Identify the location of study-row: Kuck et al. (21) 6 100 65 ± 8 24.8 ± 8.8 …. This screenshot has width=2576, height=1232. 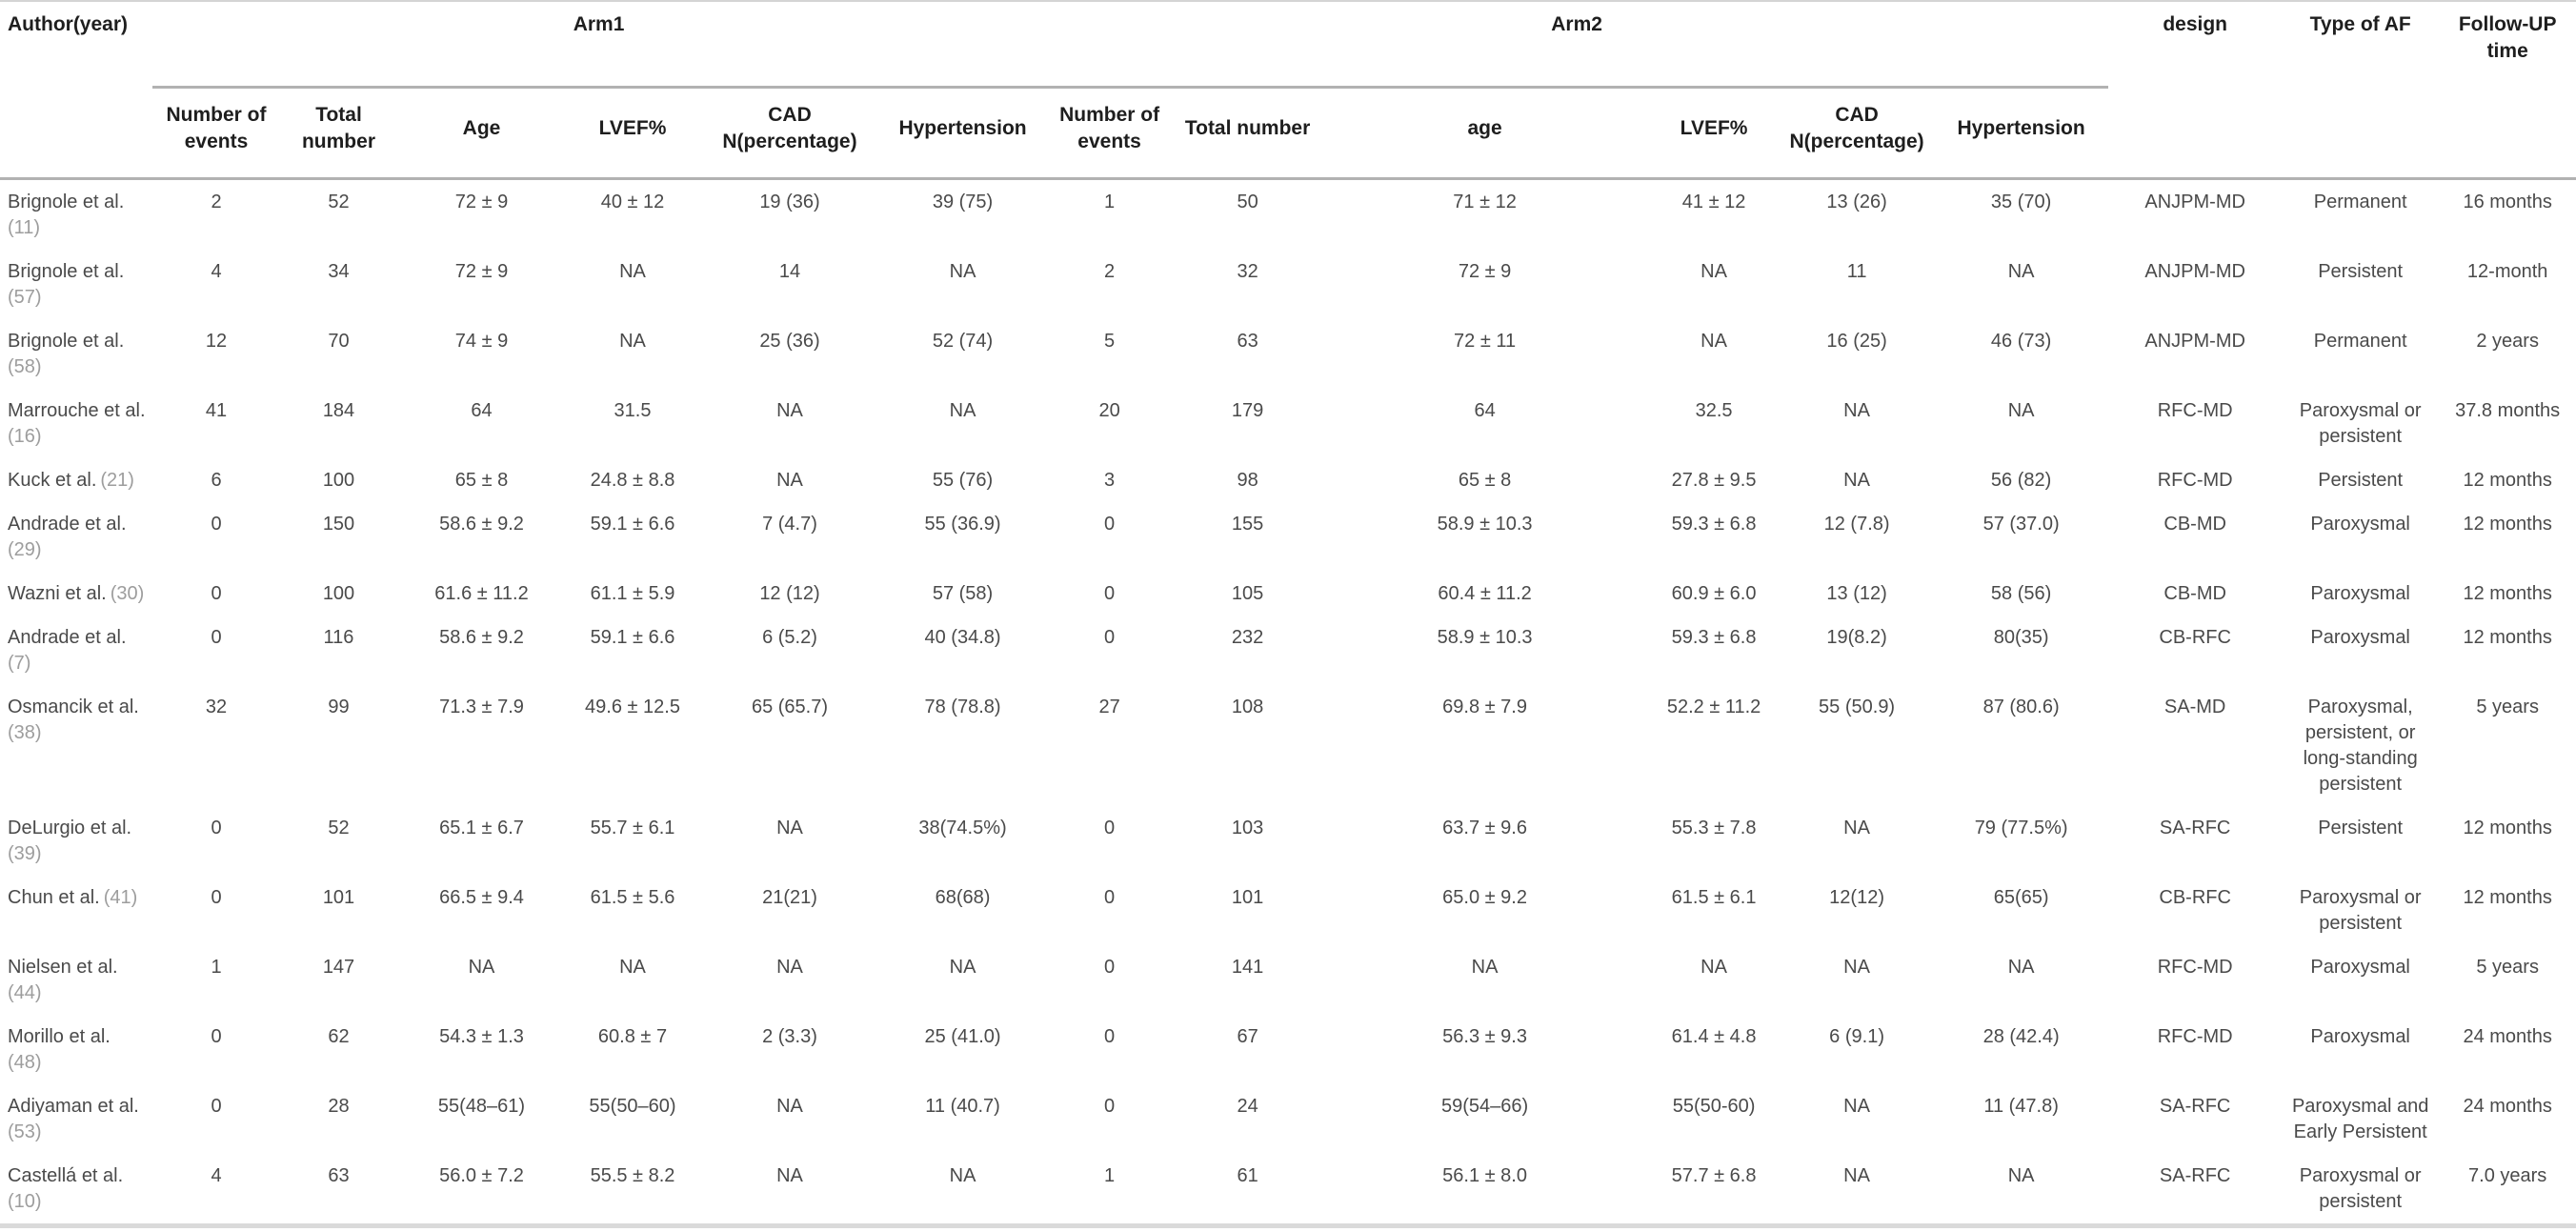
(1288, 480).